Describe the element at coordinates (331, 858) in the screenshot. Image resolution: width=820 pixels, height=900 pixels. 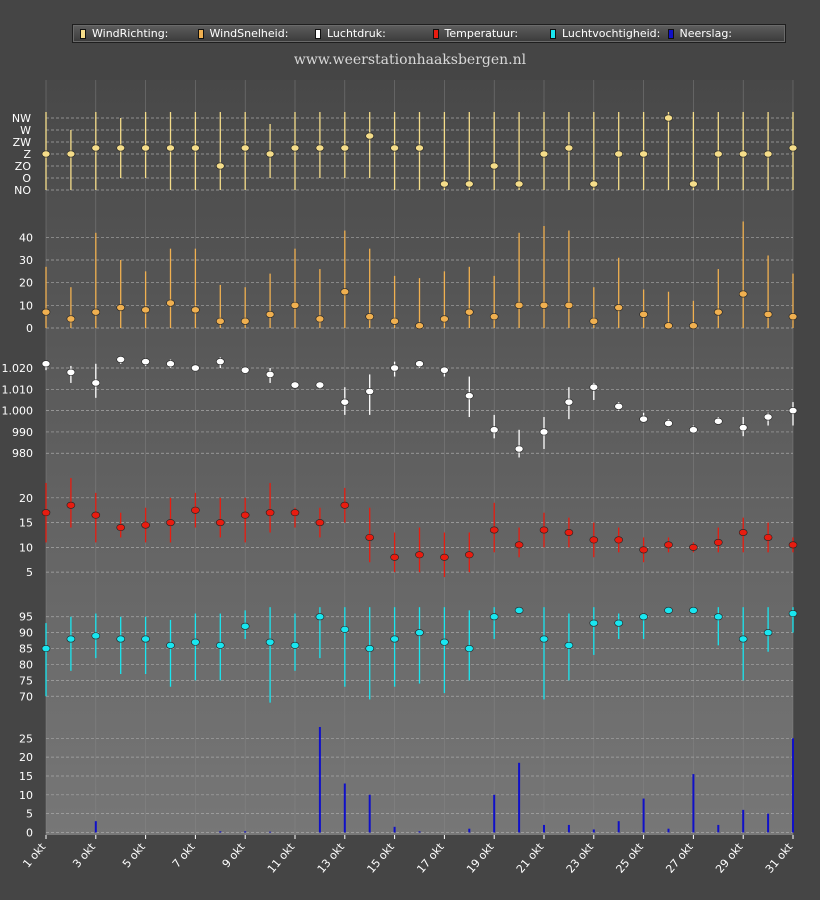
I see `x-tick-label: 13 okt` at that location.